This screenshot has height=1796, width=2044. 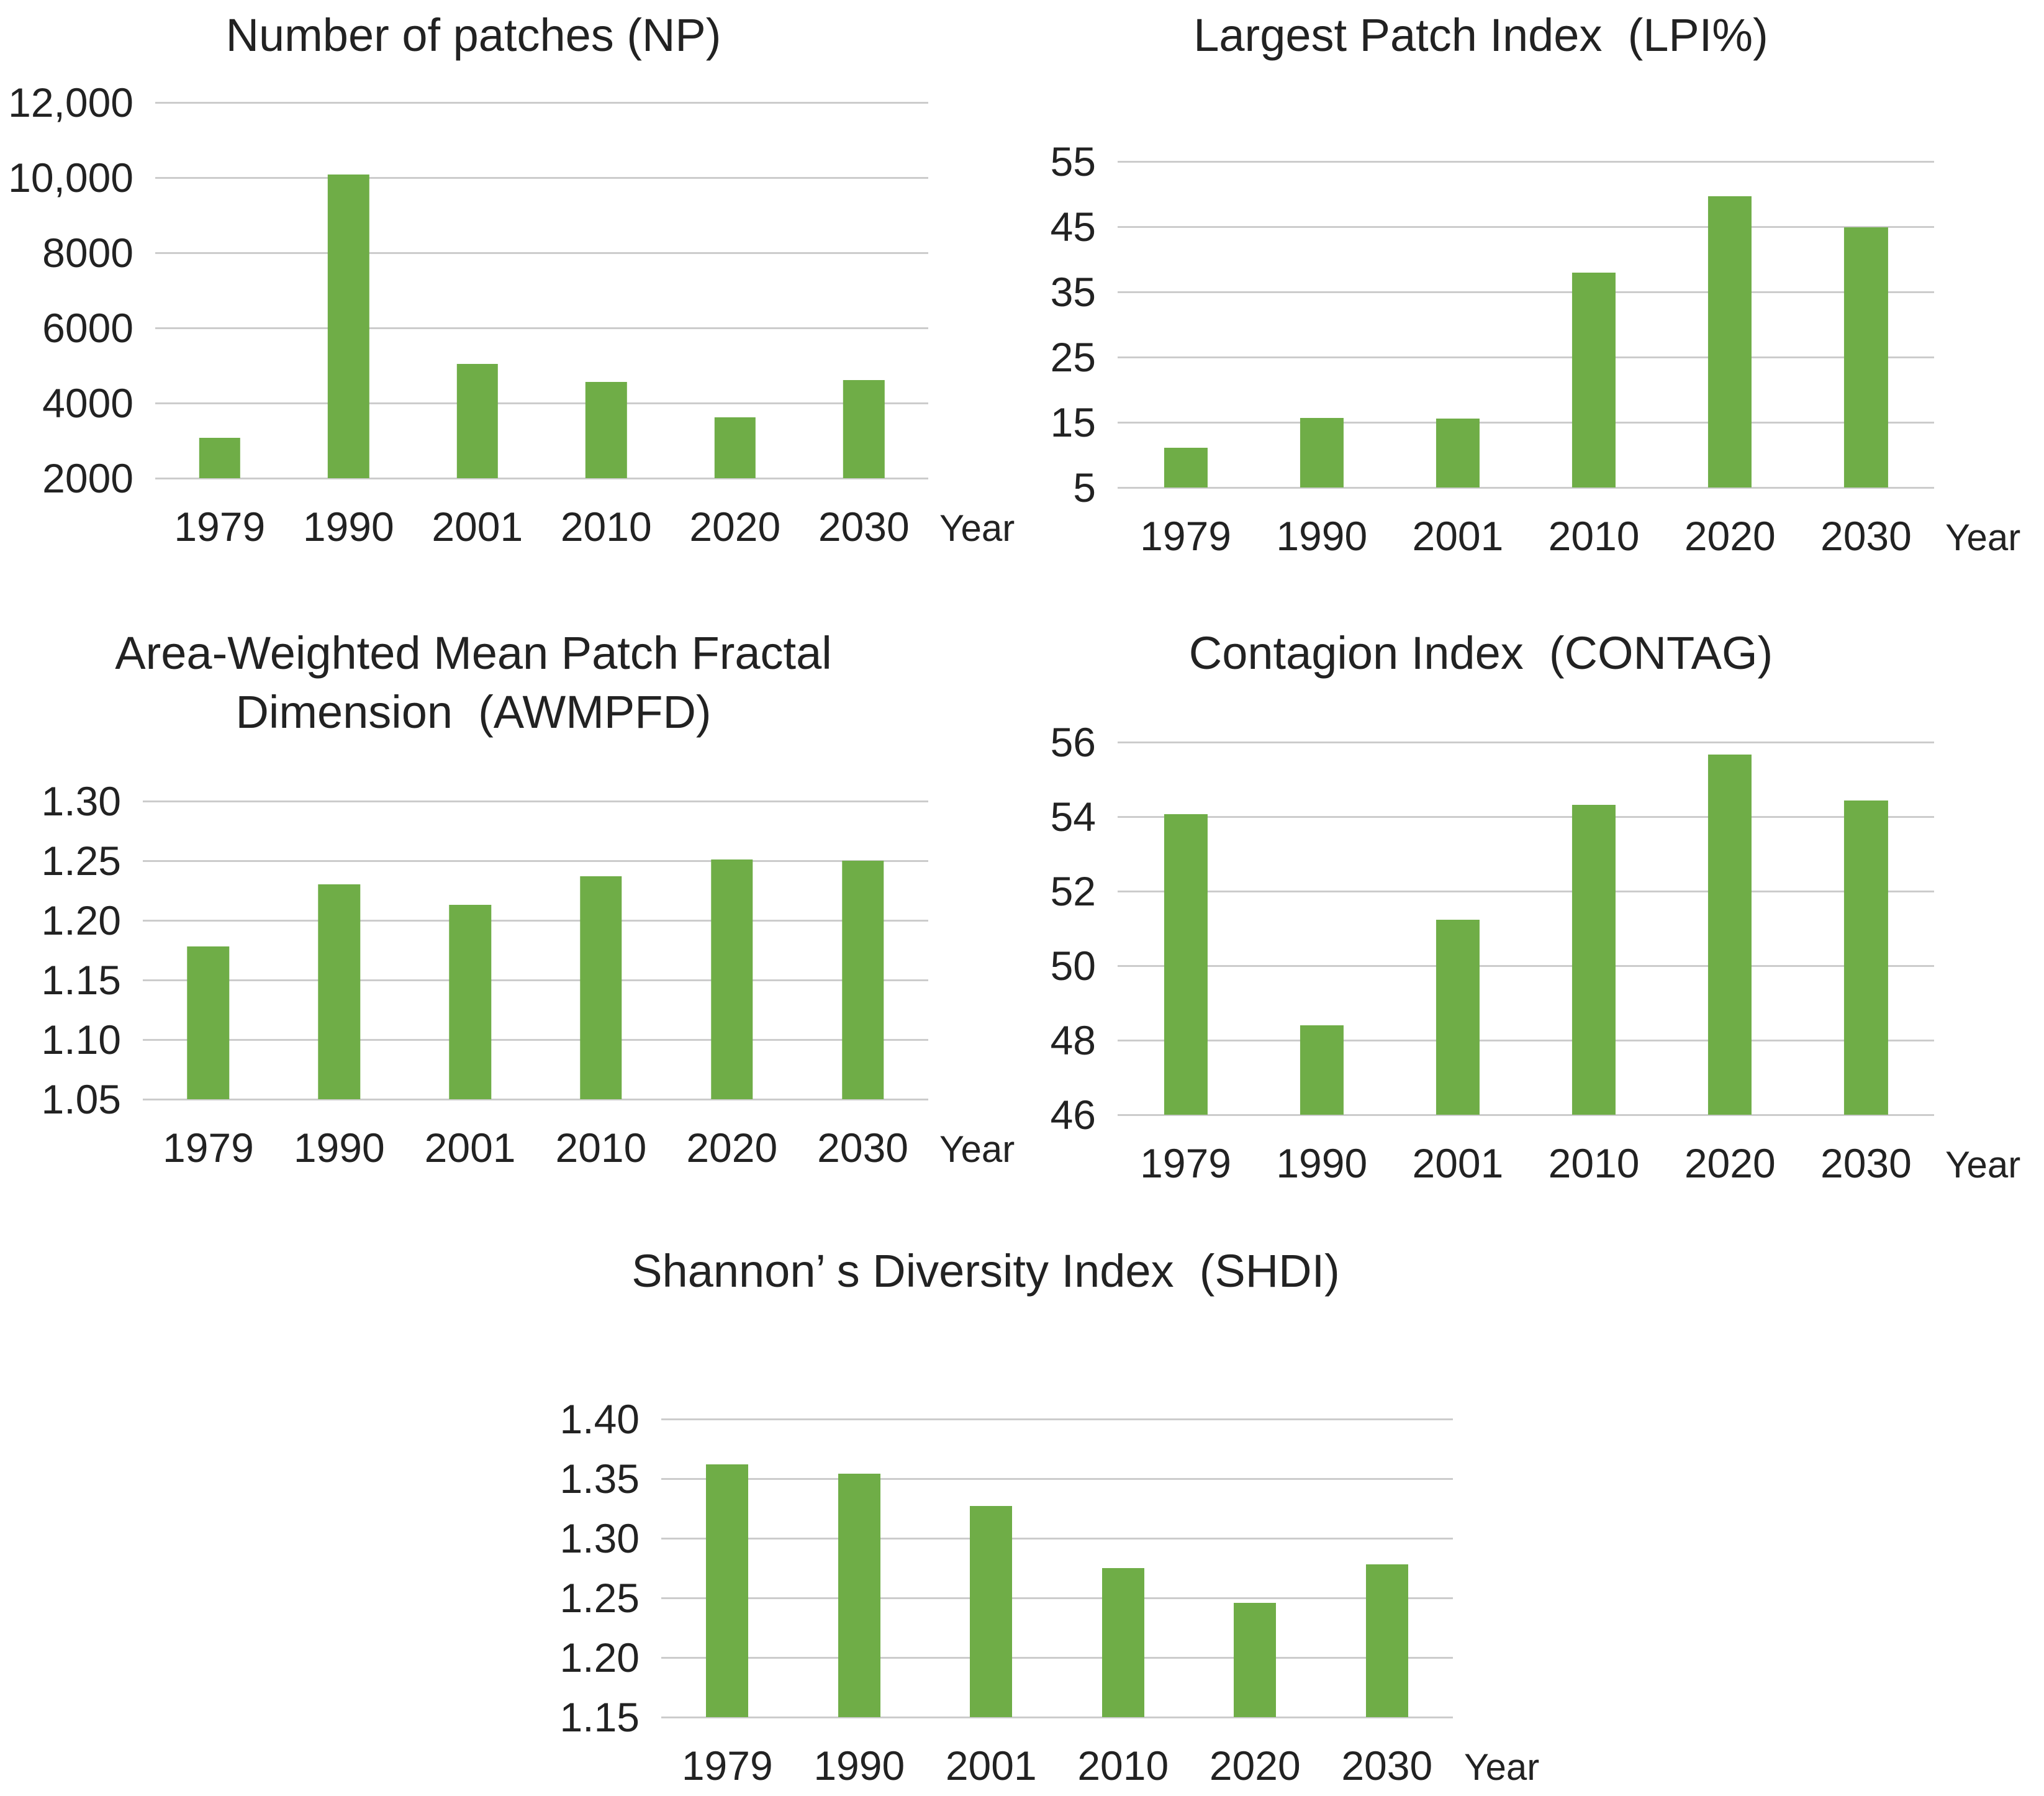 What do you see at coordinates (81, 1040) in the screenshot?
I see `y-tick-label: 1.10` at bounding box center [81, 1040].